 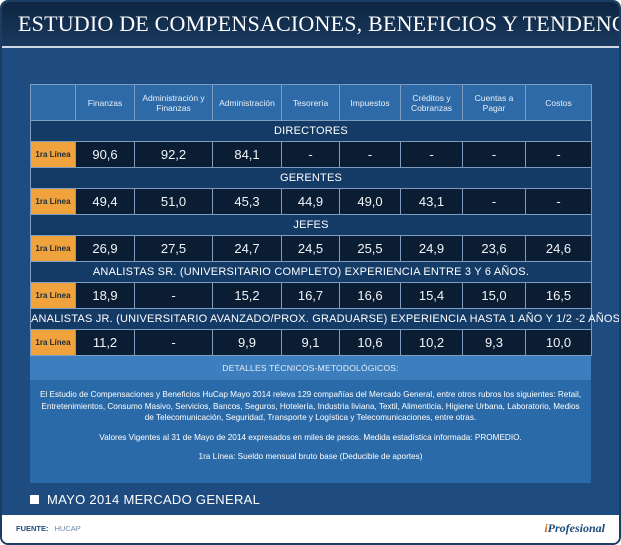 I want to click on header-divider, so click(x=310, y=47).